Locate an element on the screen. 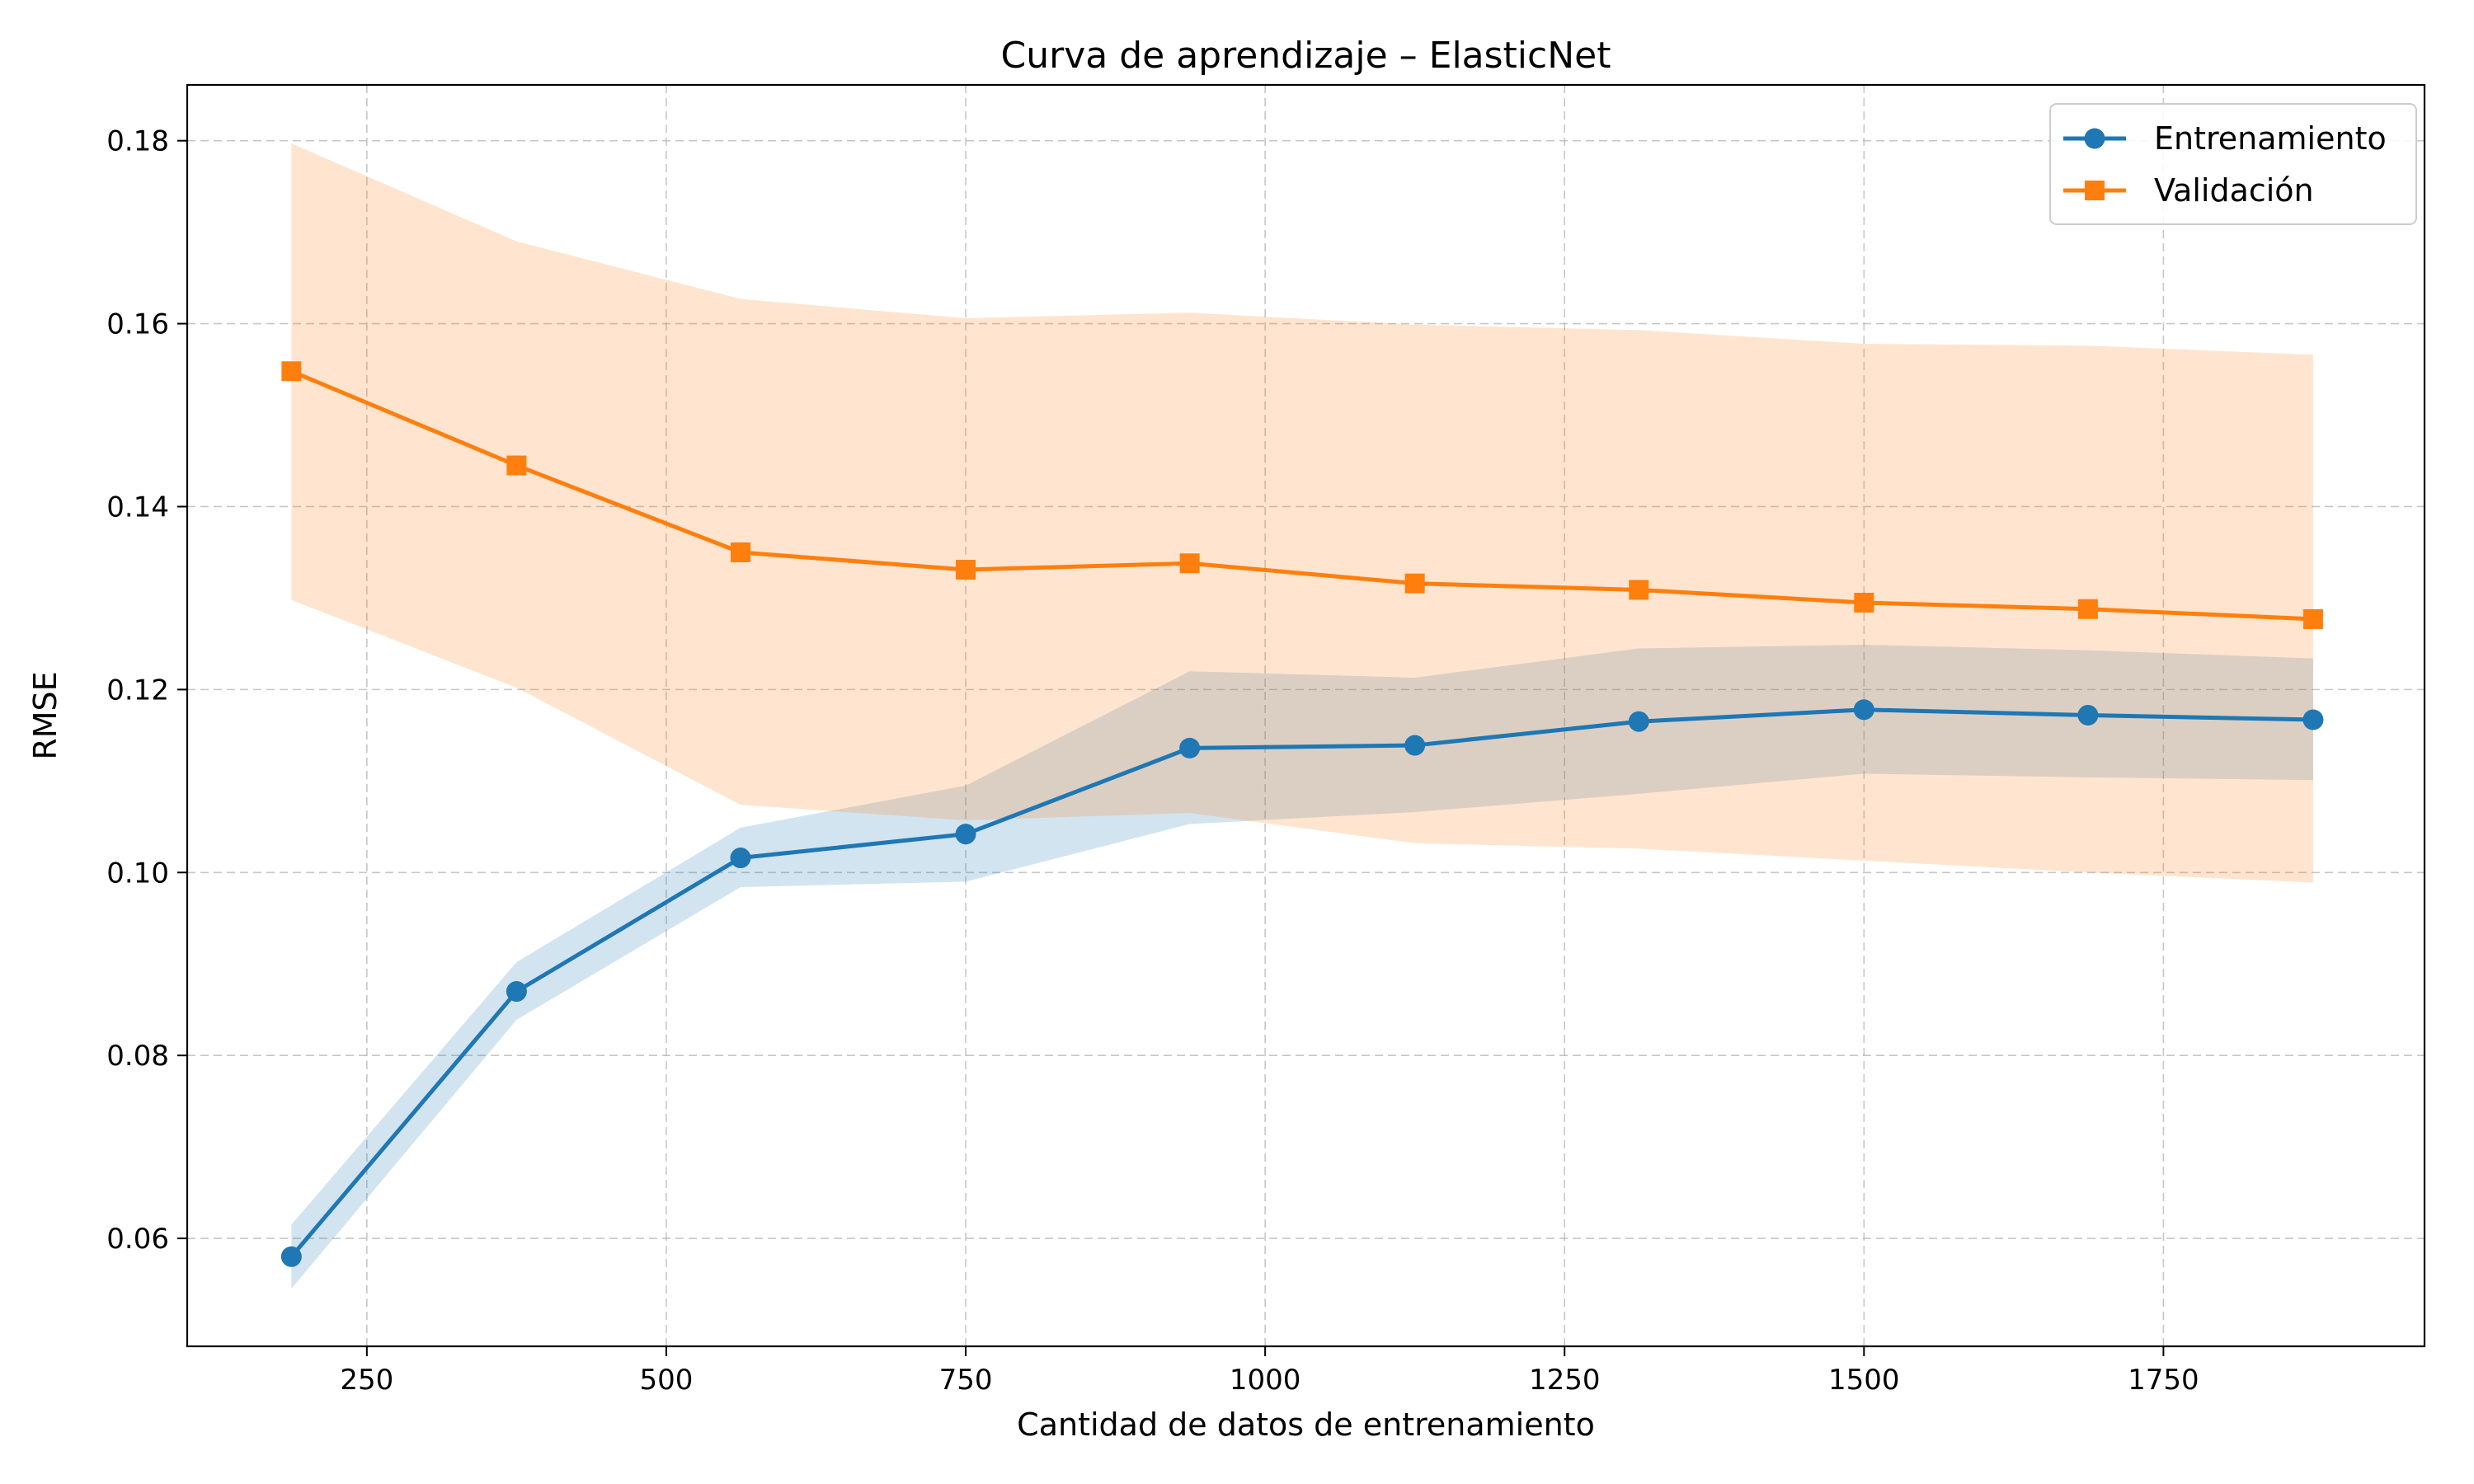  x-tick-label: 1750 is located at coordinates (2163, 1380).